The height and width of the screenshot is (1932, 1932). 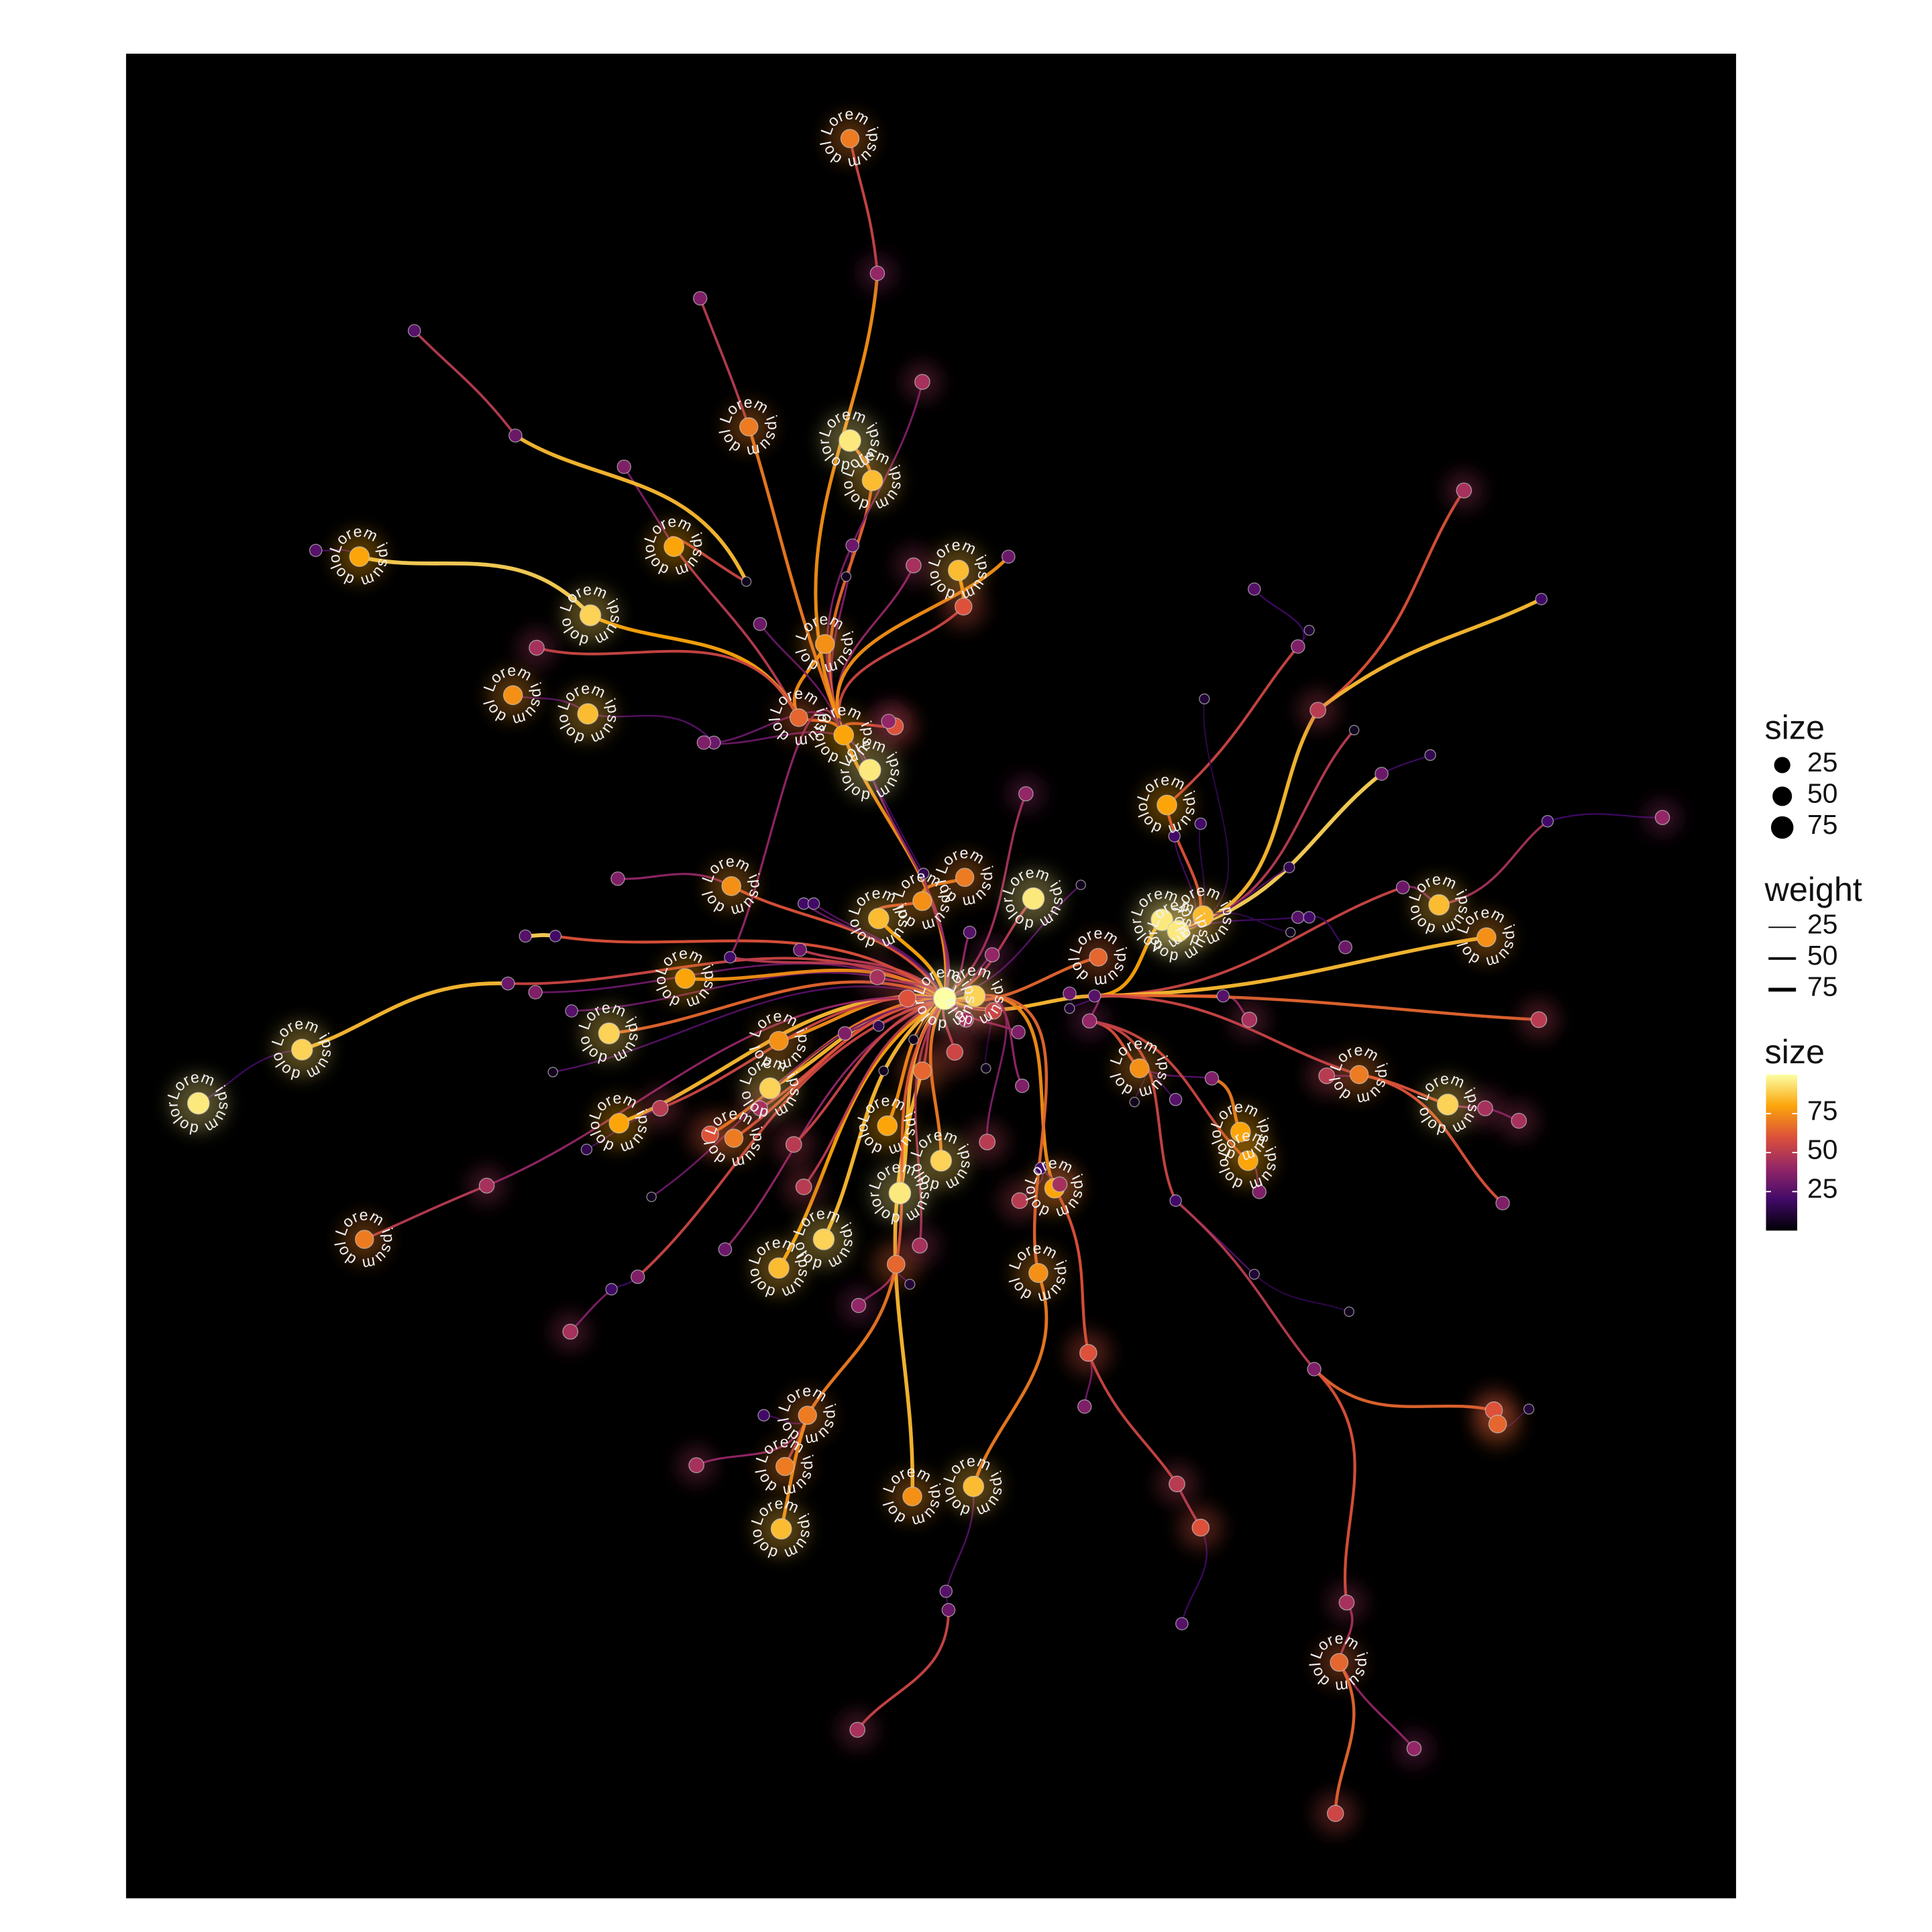 What do you see at coordinates (1822, 762) in the screenshot?
I see `size-legend-label: 25` at bounding box center [1822, 762].